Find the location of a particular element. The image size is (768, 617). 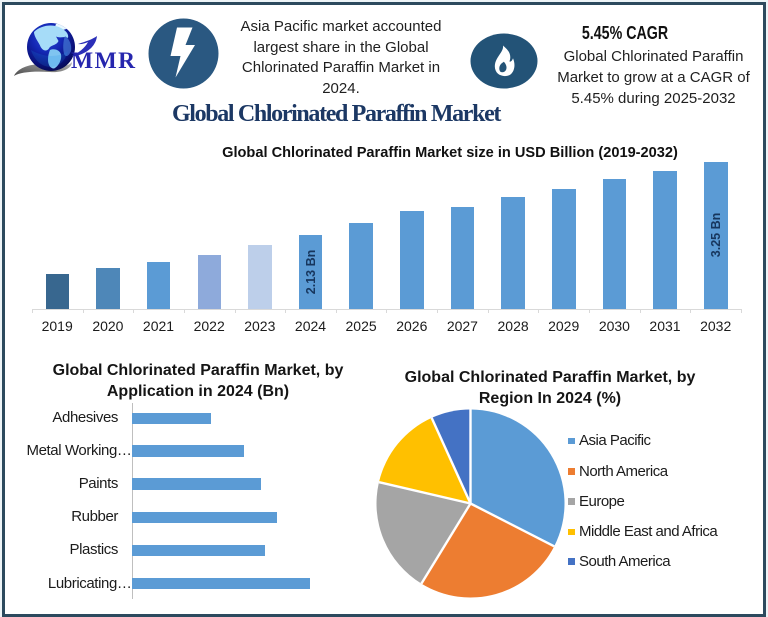

svg-text: MMR is located at coordinates (104, 61).